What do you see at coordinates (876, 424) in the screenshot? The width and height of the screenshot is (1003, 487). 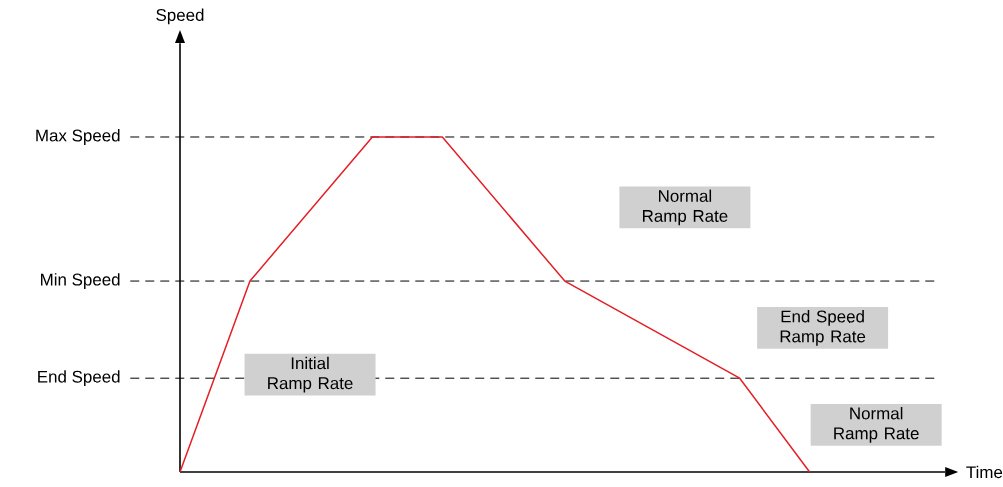 I see `text: Normal Ramp Rate` at bounding box center [876, 424].